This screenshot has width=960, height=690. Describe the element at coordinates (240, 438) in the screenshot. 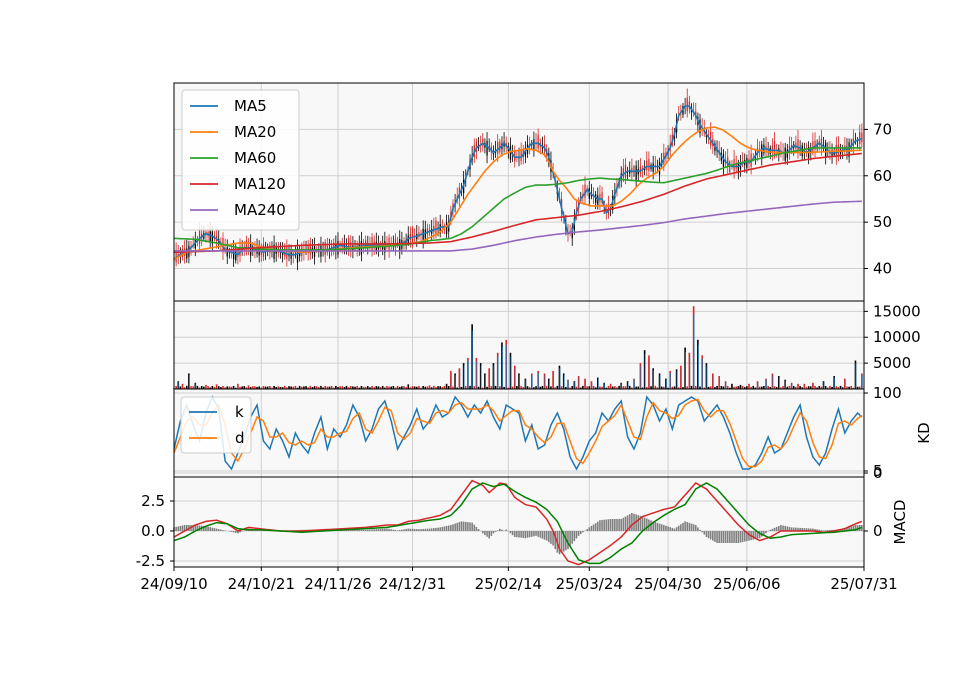

I see `kd-legend-label-d: d` at that location.